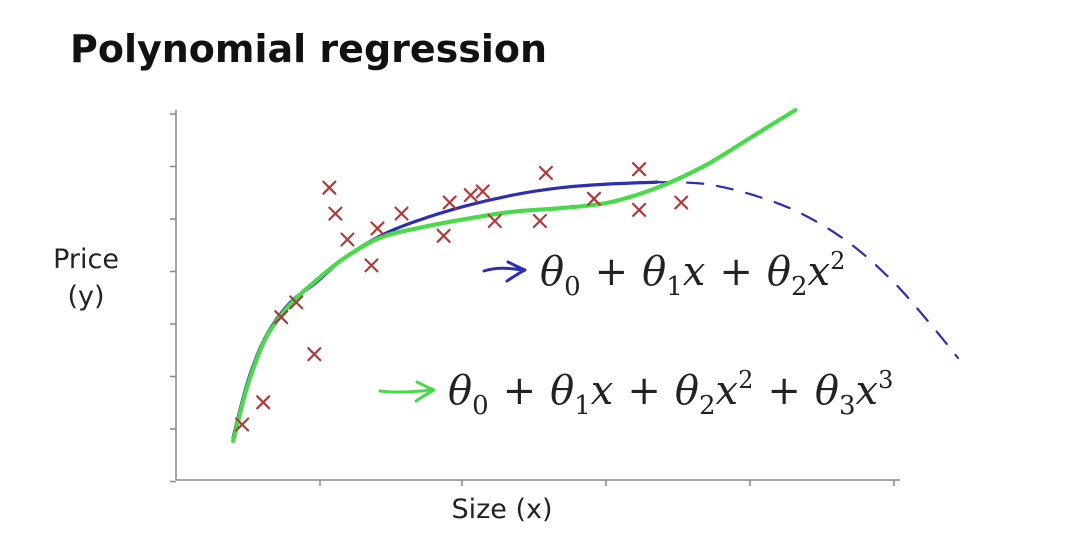  I want to click on quadratic-extrapolation-line, so click(807, 270).